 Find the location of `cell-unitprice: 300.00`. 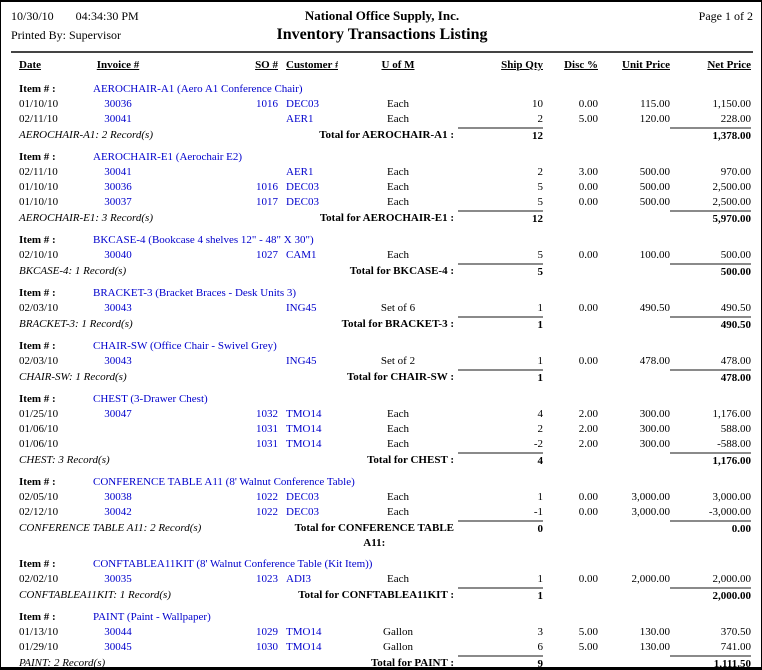

cell-unitprice: 300.00 is located at coordinates (654, 429).